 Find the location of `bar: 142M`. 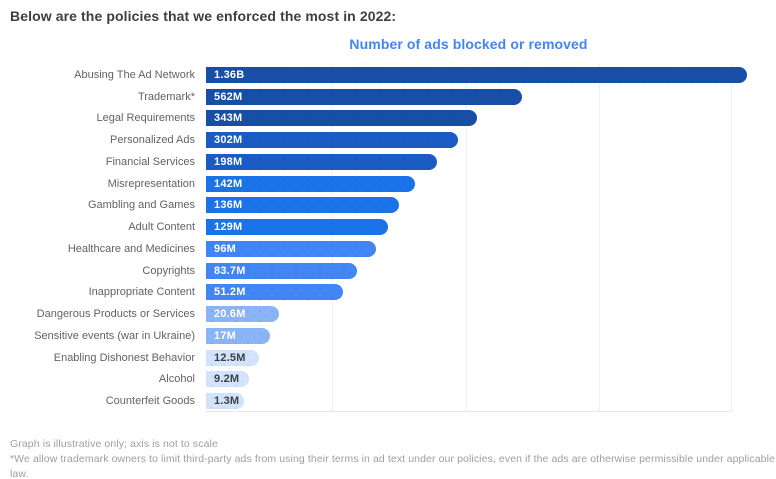

bar: 142M is located at coordinates (310, 183).